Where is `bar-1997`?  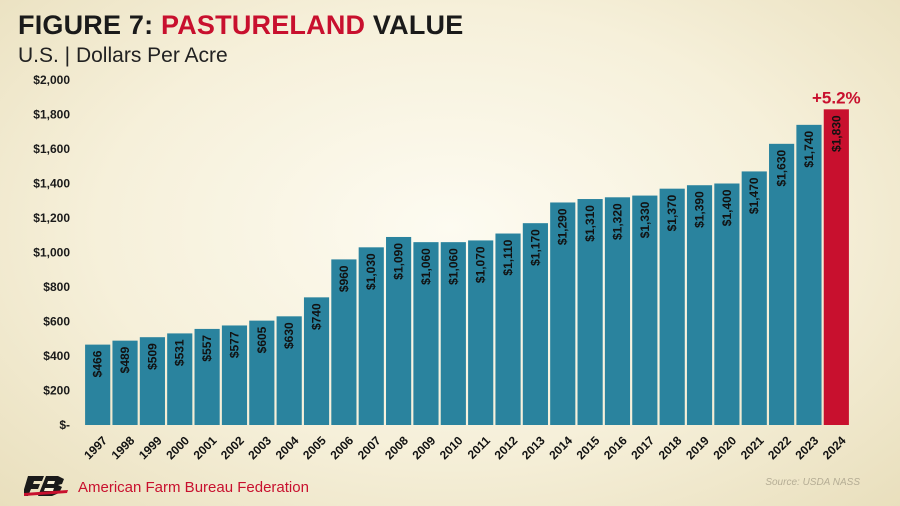
bar-1997 is located at coordinates (98, 384).